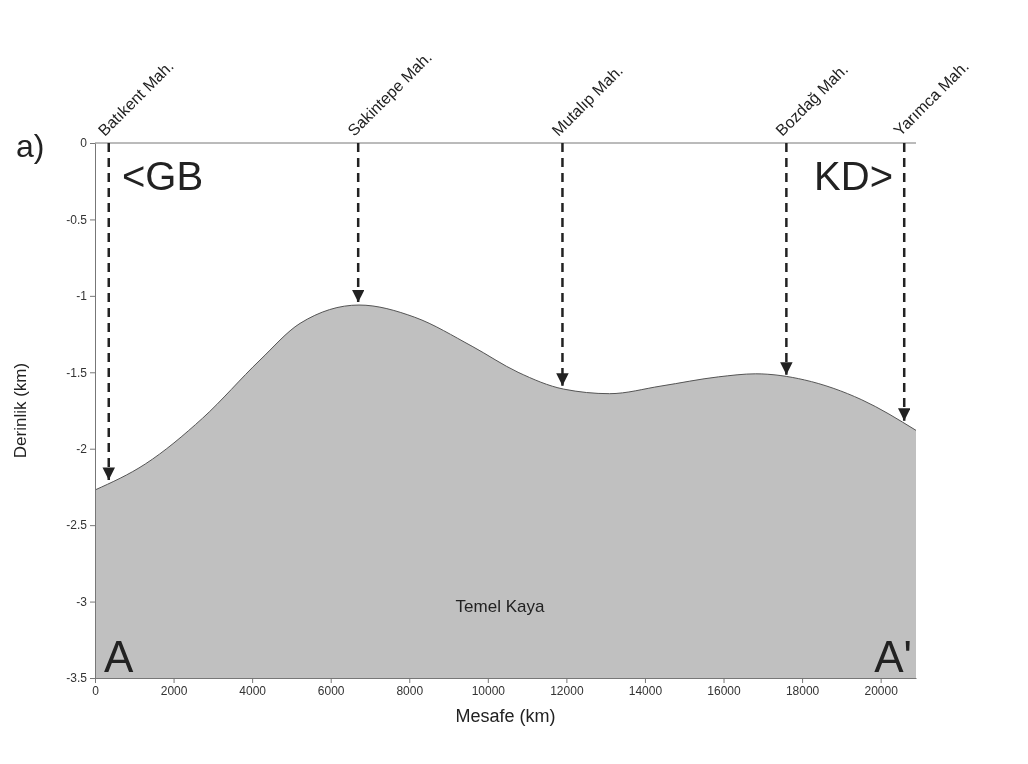 This screenshot has width=1028, height=764. Describe the element at coordinates (645, 690) in the screenshot. I see `x-tick-label: 14000` at that location.